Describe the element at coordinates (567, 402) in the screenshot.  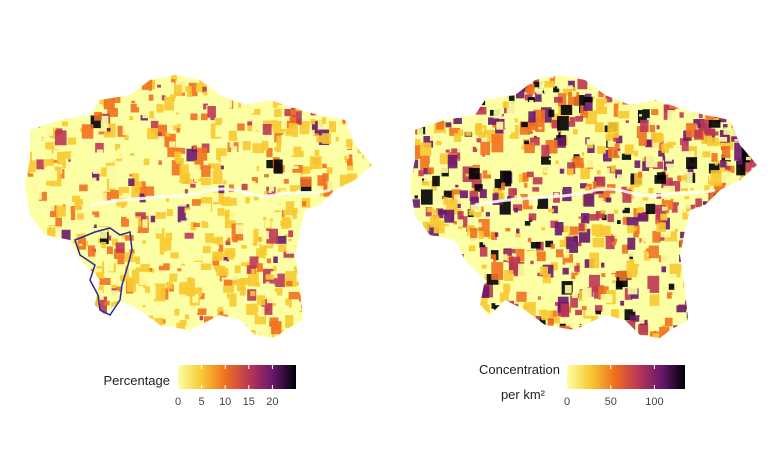
I see `colorbar-tick-label: 0` at that location.